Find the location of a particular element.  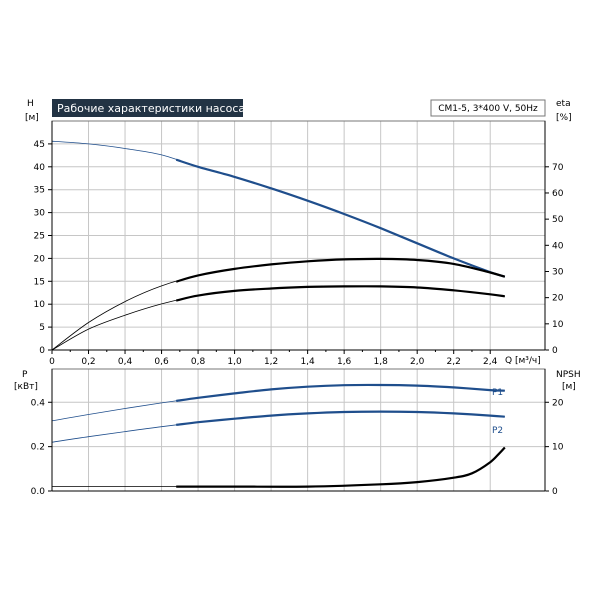

y-left-tick-label: 30 is located at coordinates (40, 214).